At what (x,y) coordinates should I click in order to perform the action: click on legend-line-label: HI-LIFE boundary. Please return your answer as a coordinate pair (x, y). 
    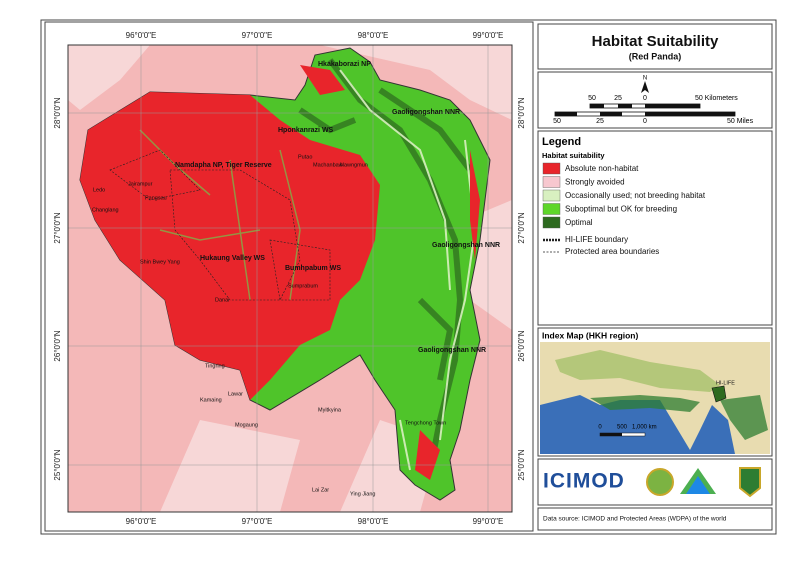
    Looking at the image, I should click on (596, 239).